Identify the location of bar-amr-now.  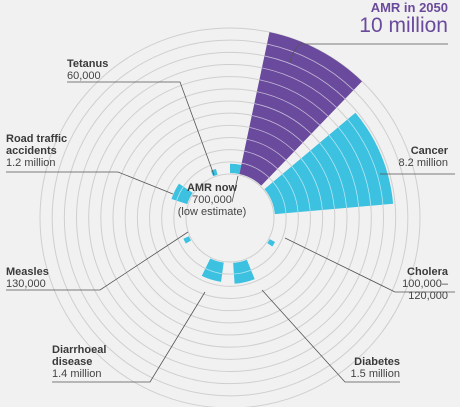
(236, 168).